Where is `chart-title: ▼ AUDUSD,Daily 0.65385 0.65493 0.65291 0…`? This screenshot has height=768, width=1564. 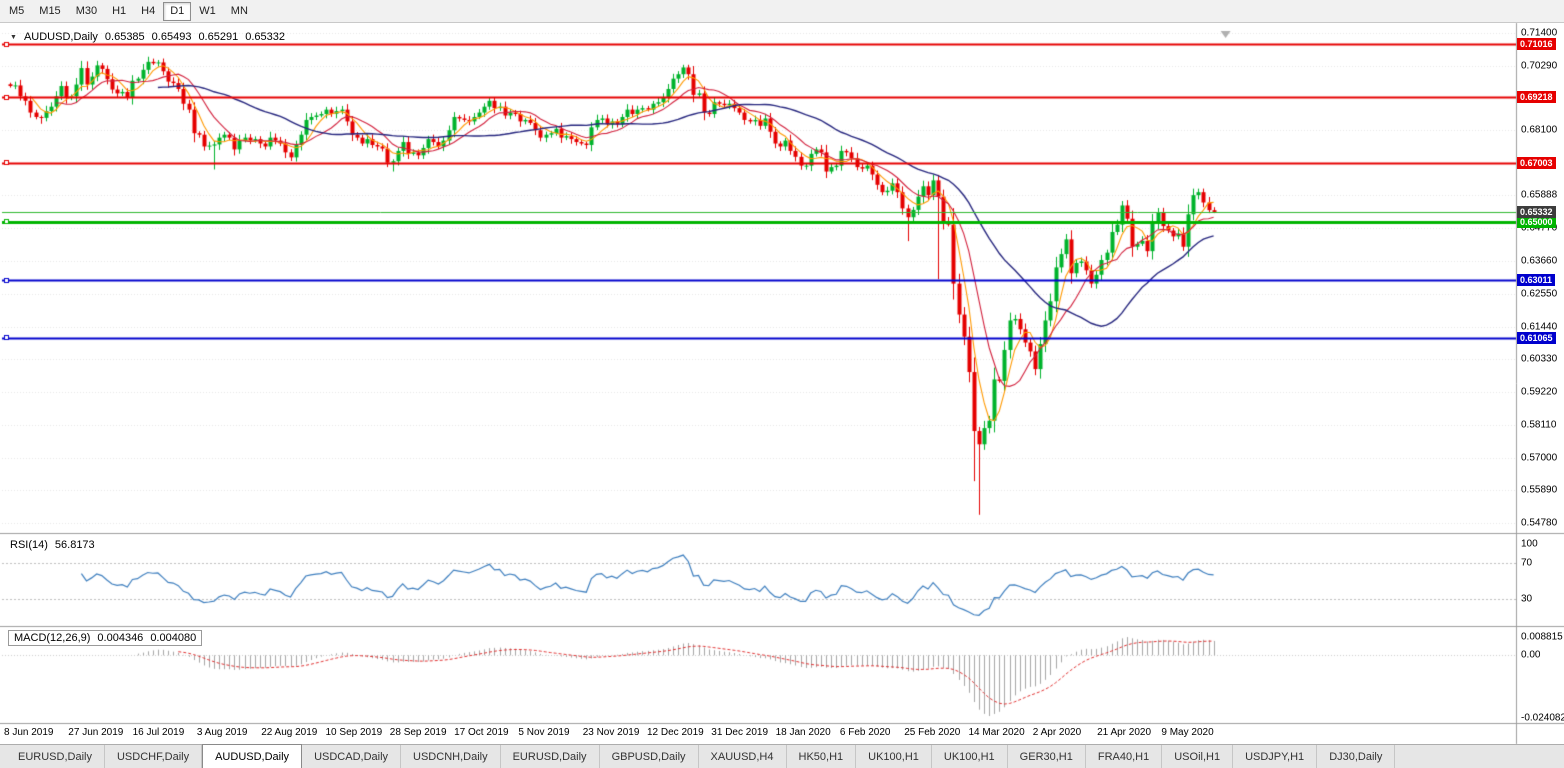 chart-title: ▼ AUDUSD,Daily 0.65385 0.65493 0.65291 0… is located at coordinates (147, 37).